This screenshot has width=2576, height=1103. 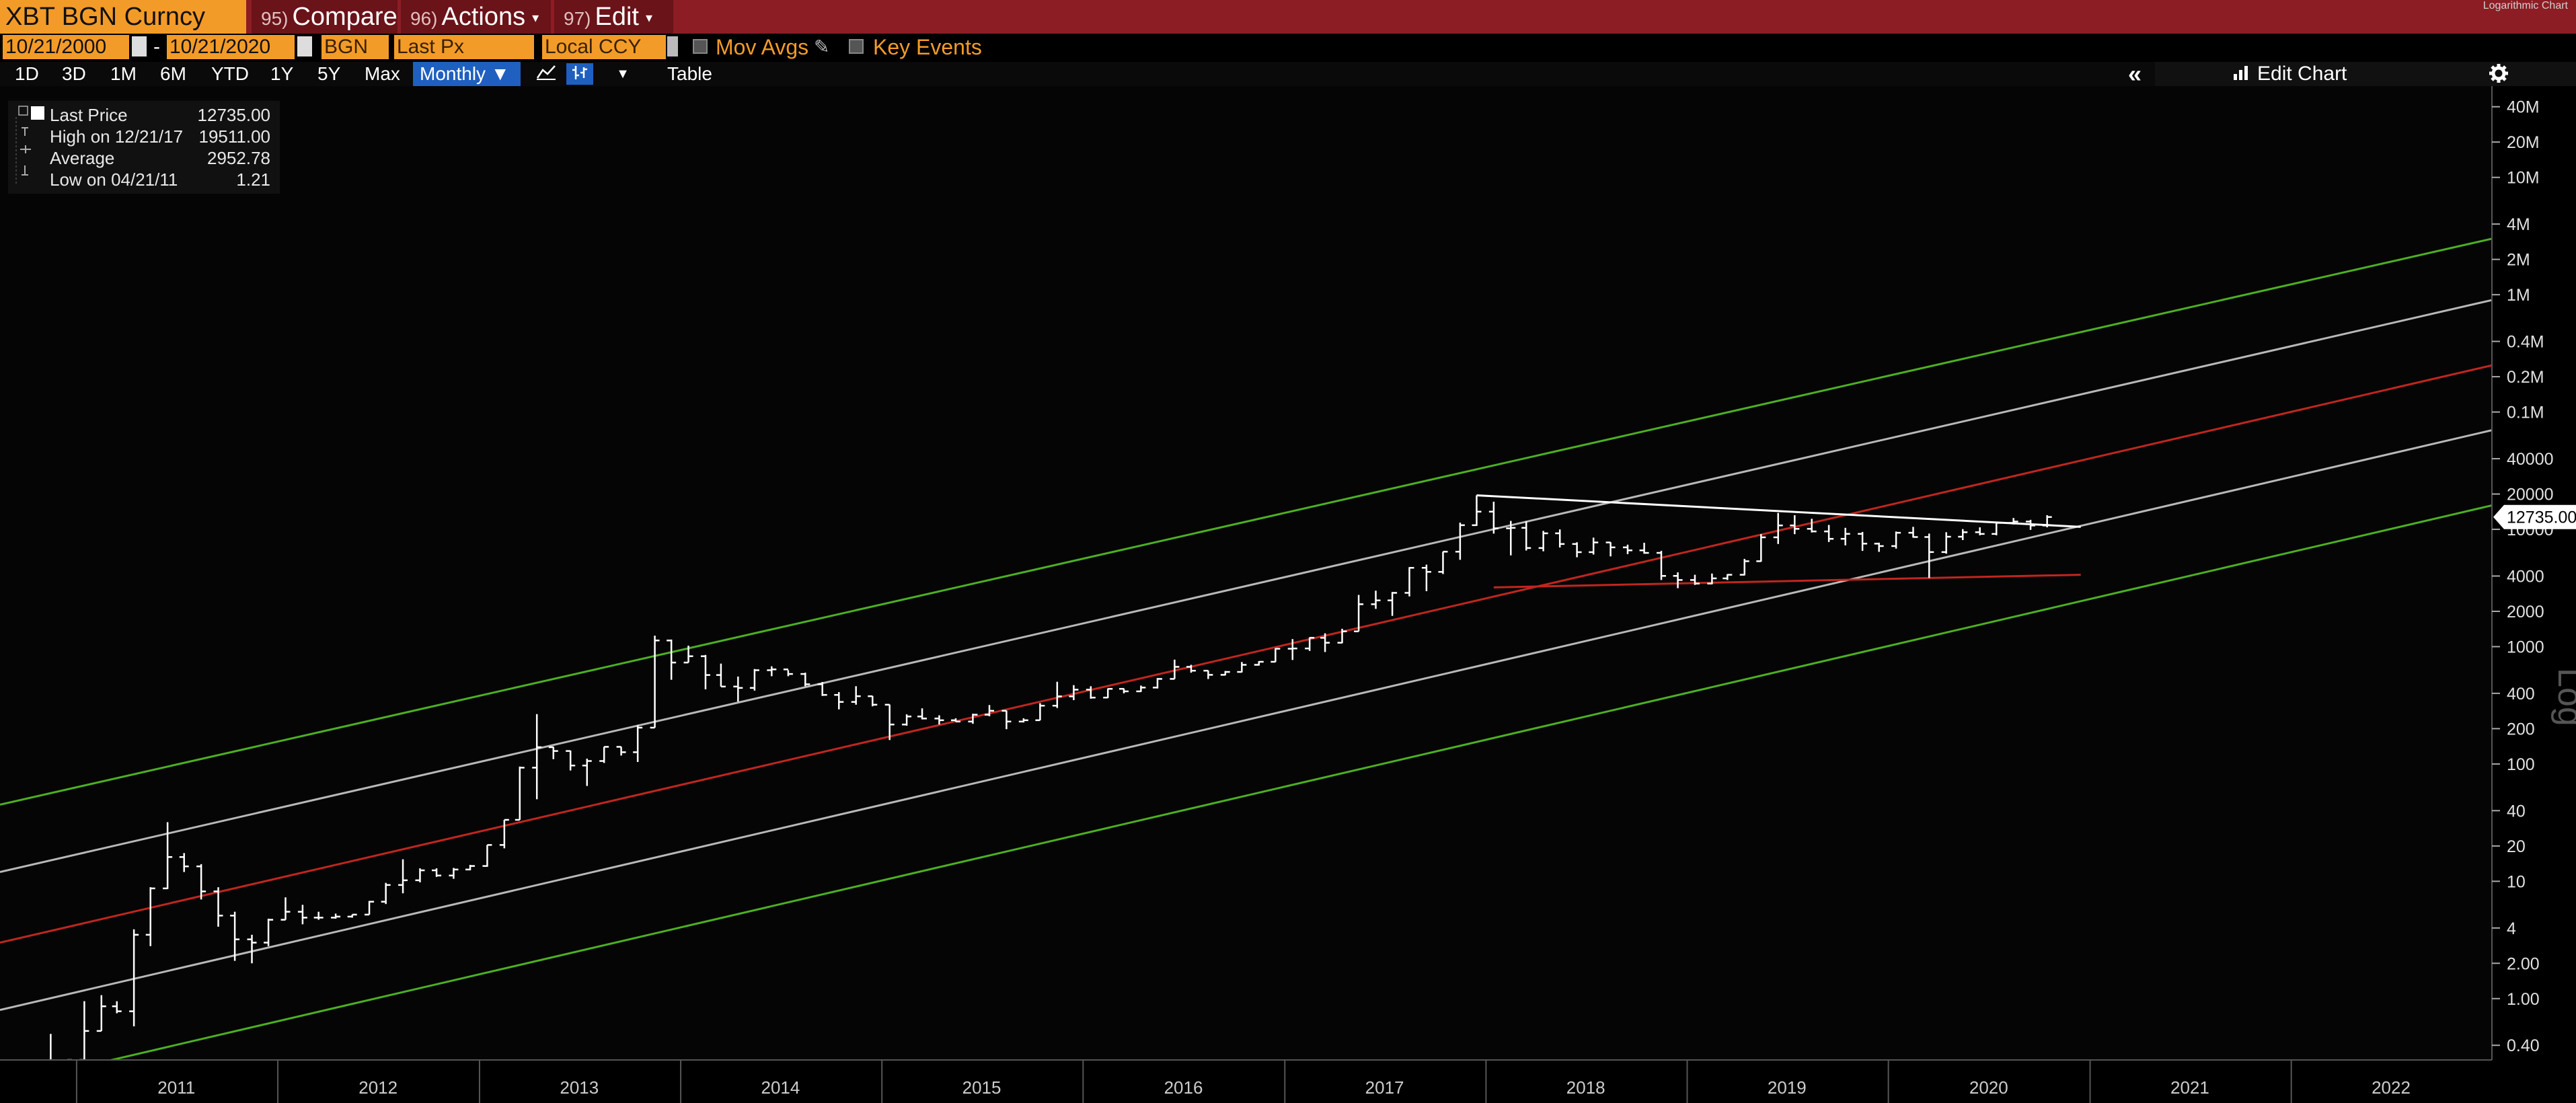 What do you see at coordinates (2302, 74) in the screenshot?
I see `edit-chart-button: Edit Chart` at bounding box center [2302, 74].